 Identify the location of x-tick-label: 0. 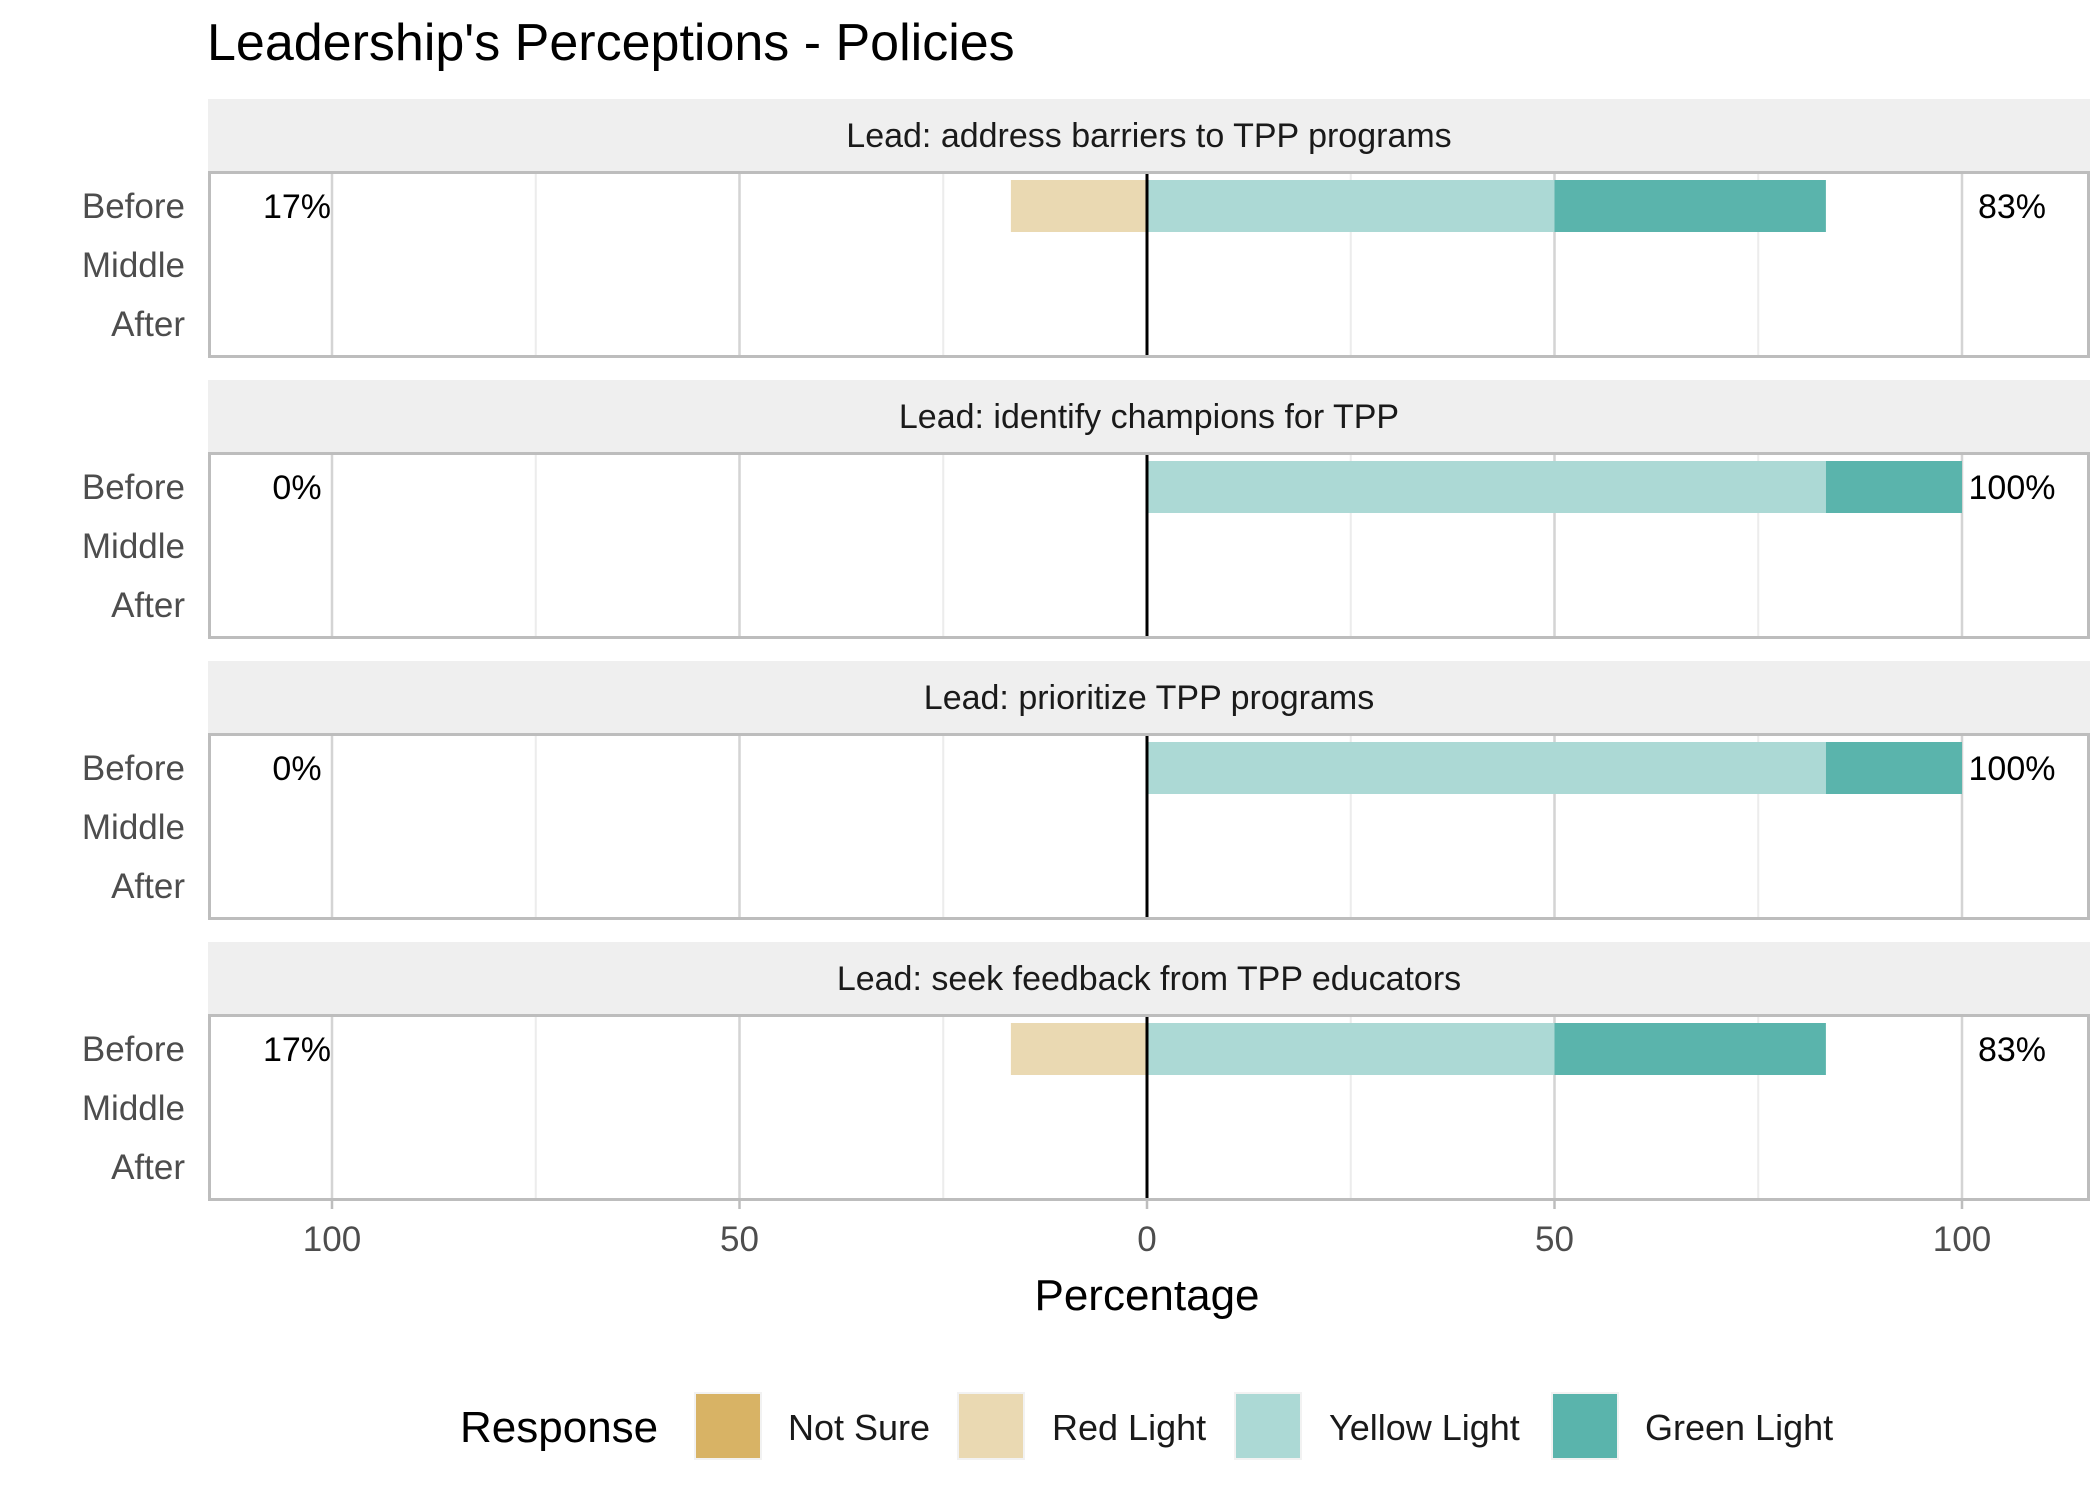
(1146, 1239).